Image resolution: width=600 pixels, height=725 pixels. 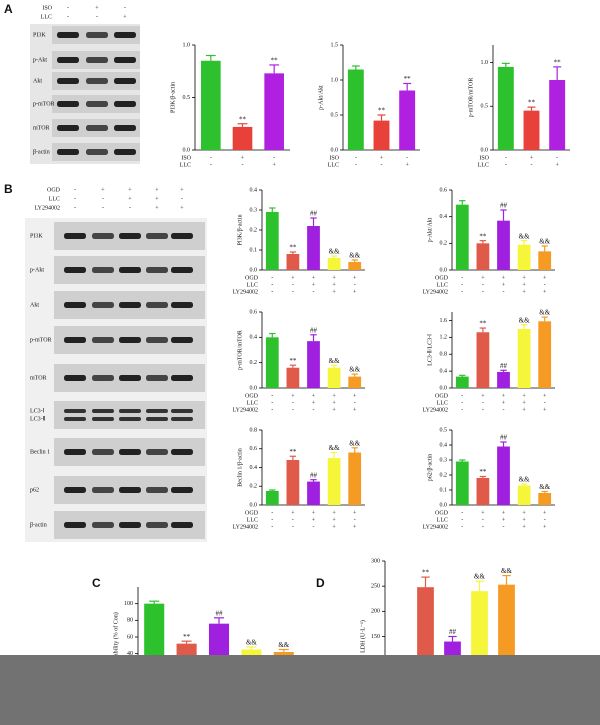 I want to click on y-axis-label: p-Akt/Akt, so click(x=430, y=229).